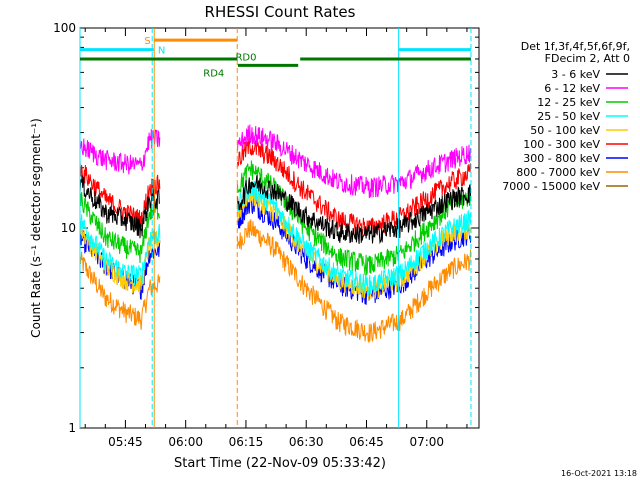  I want to click on x-tick-label: 05:45, so click(125, 442).